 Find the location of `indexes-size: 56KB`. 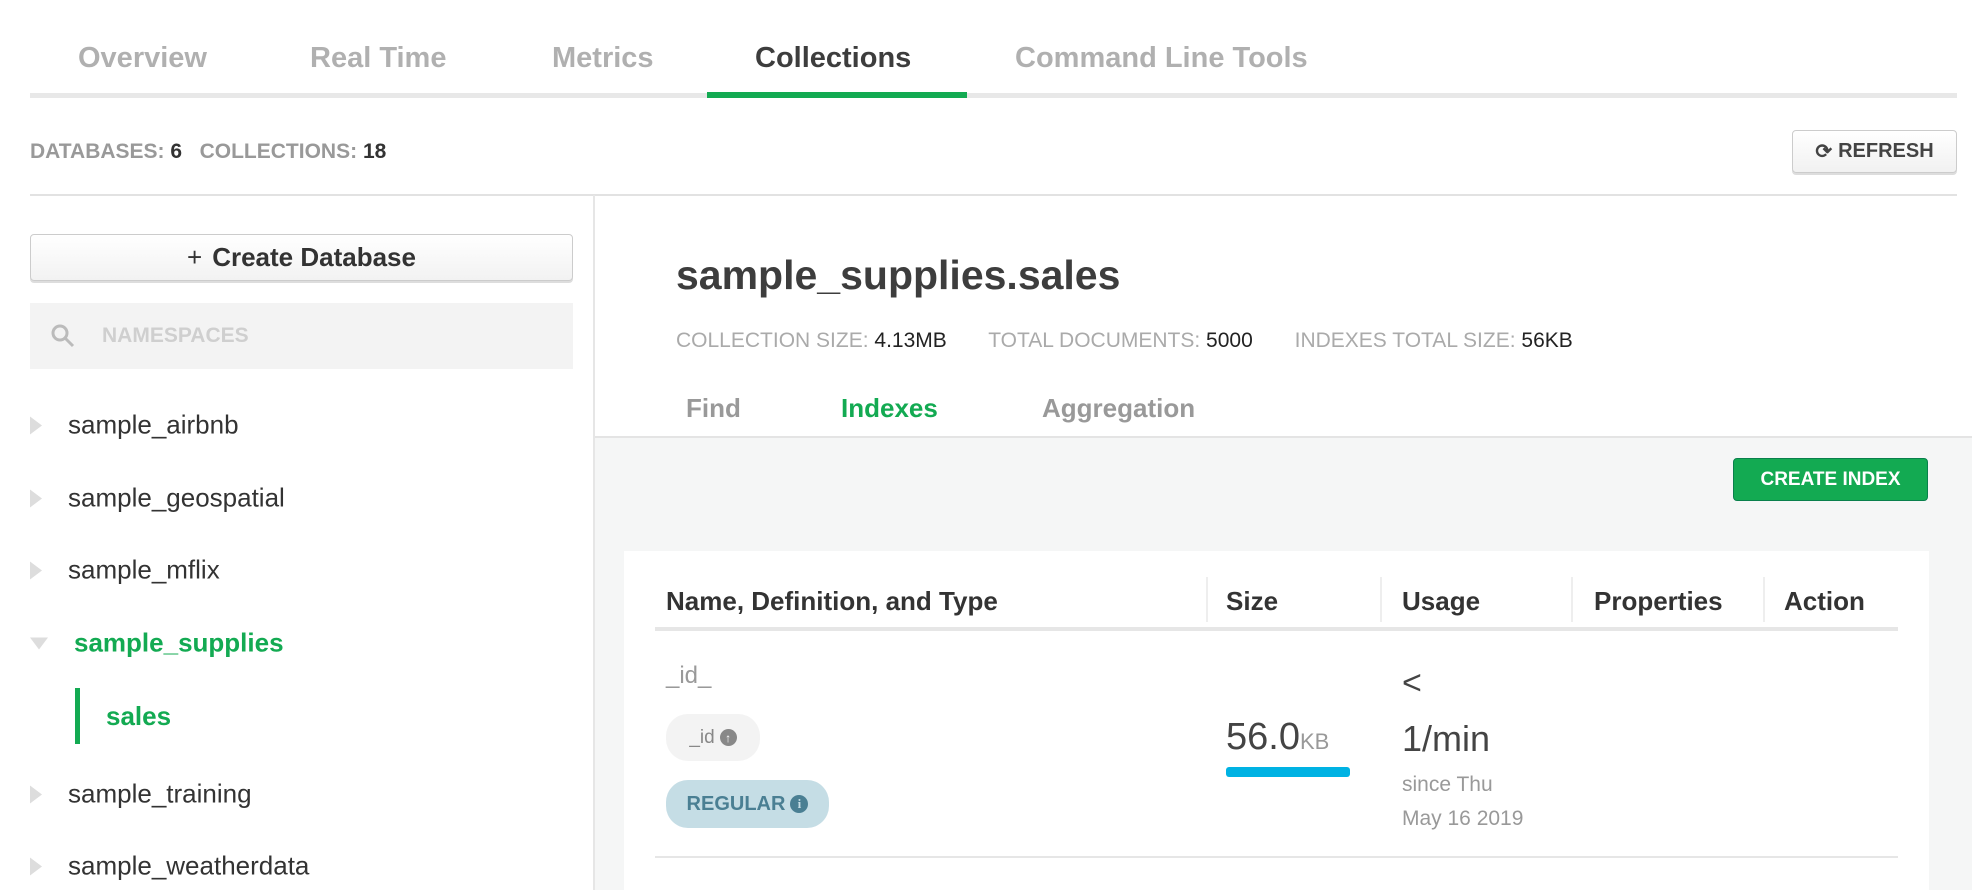

indexes-size: 56KB is located at coordinates (1547, 340).